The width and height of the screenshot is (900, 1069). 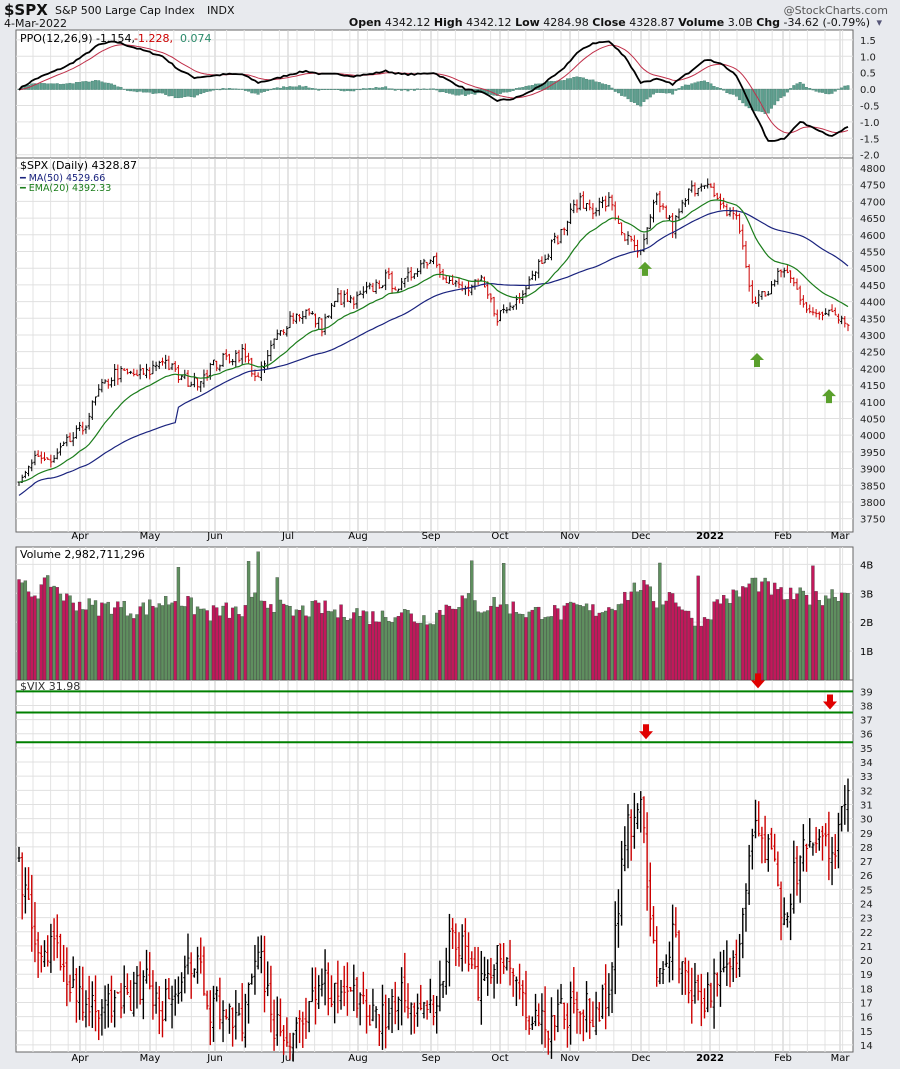 I want to click on high-value: 4342.12, so click(x=489, y=22).